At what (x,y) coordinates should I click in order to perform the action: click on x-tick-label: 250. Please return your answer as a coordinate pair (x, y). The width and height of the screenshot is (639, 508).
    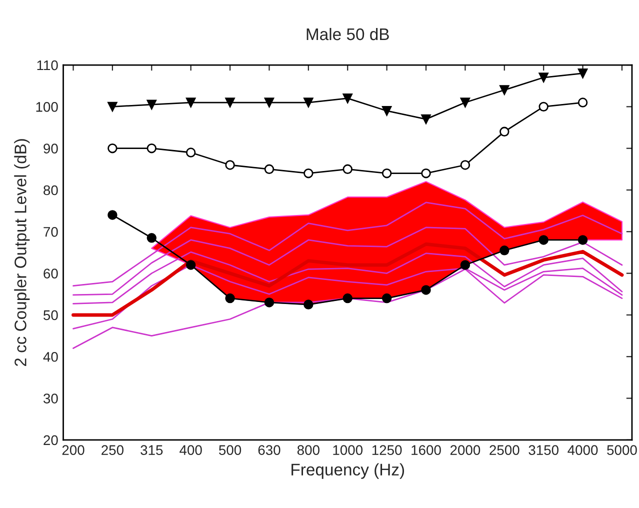
    Looking at the image, I should click on (113, 450).